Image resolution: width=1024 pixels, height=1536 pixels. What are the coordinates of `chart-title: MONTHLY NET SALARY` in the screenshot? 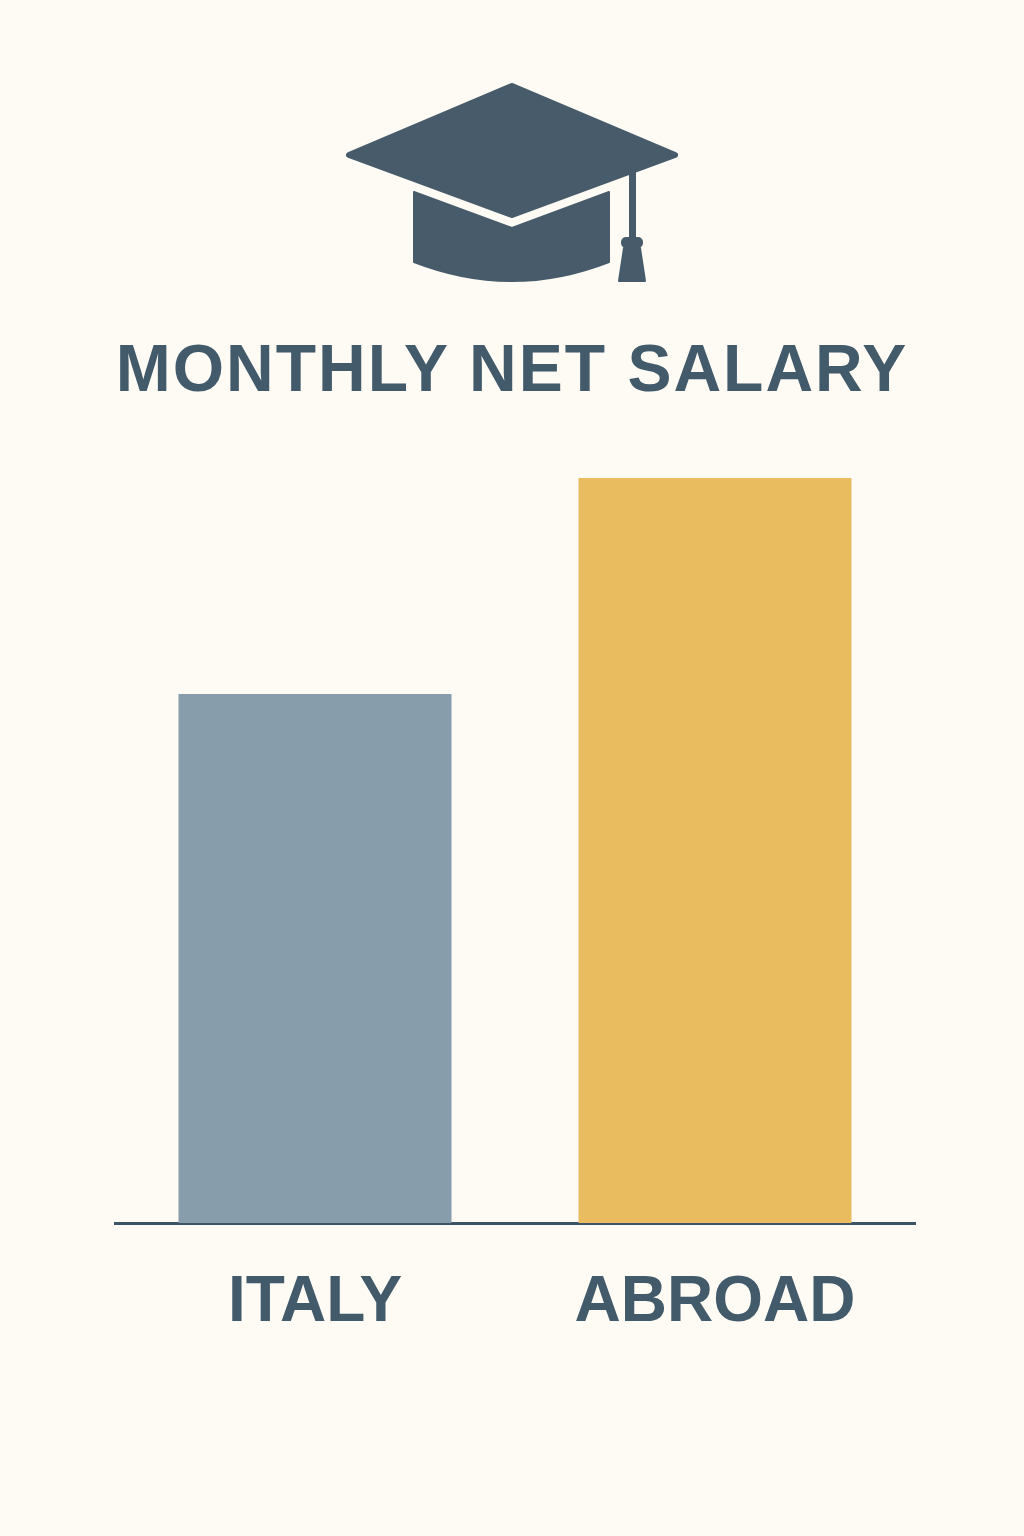 It's located at (512, 368).